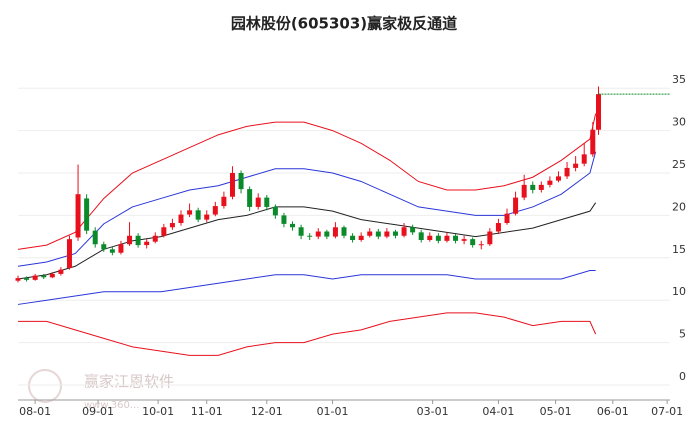 The width and height of the screenshot is (689, 427). I want to click on y-tick-label: 35, so click(679, 79).